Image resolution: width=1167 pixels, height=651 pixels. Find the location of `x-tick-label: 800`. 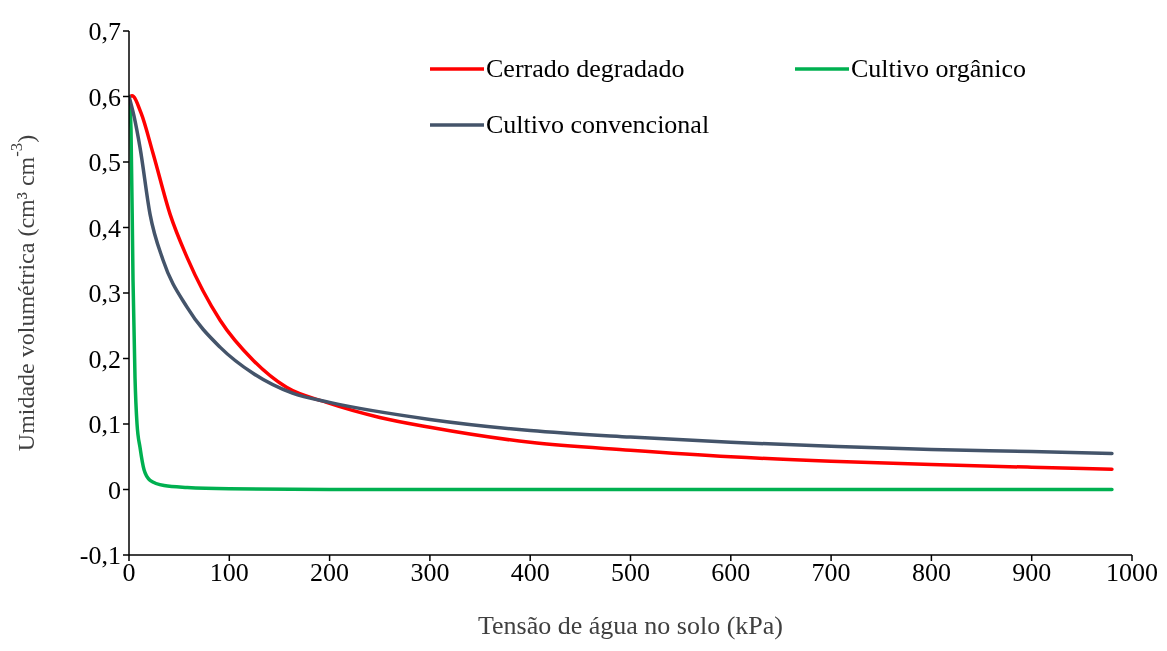

x-tick-label: 800 is located at coordinates (931, 573).